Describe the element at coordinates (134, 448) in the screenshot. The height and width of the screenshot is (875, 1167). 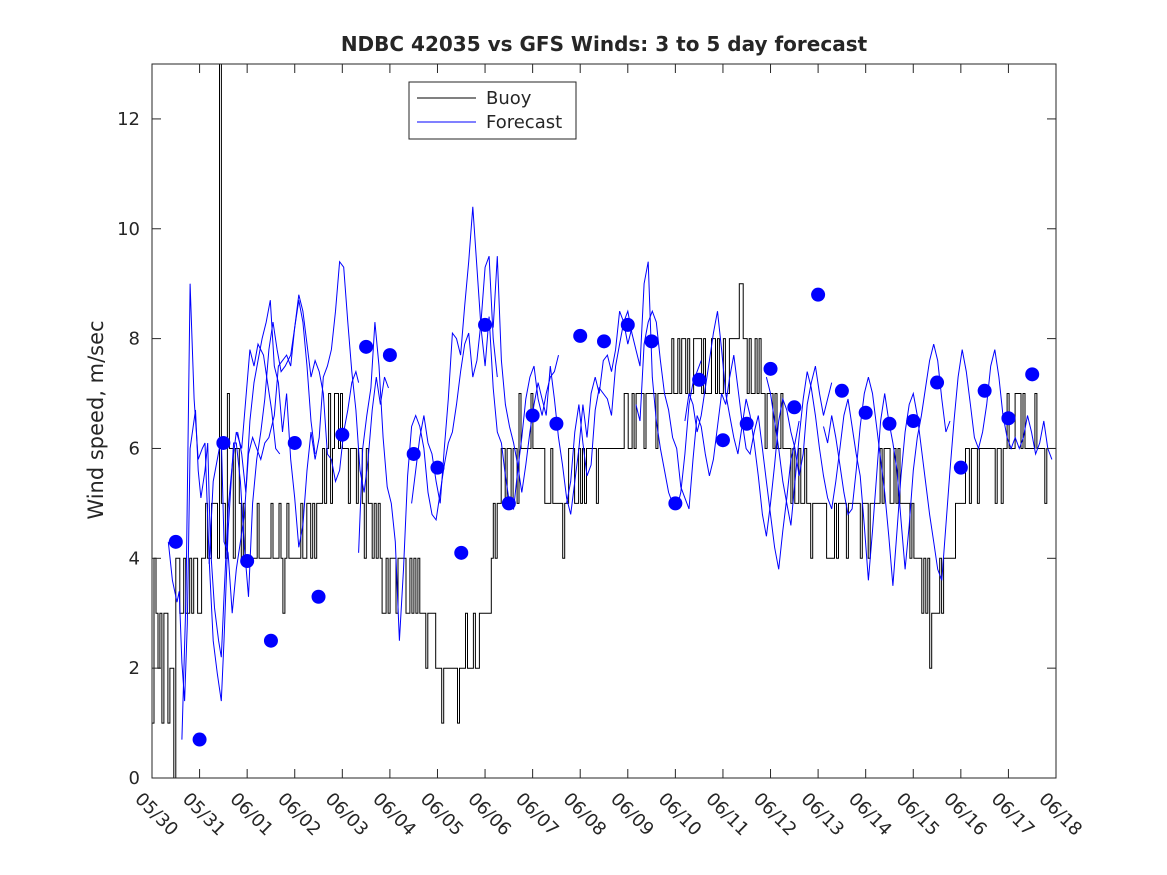
I see `y-tick-label: 6` at that location.